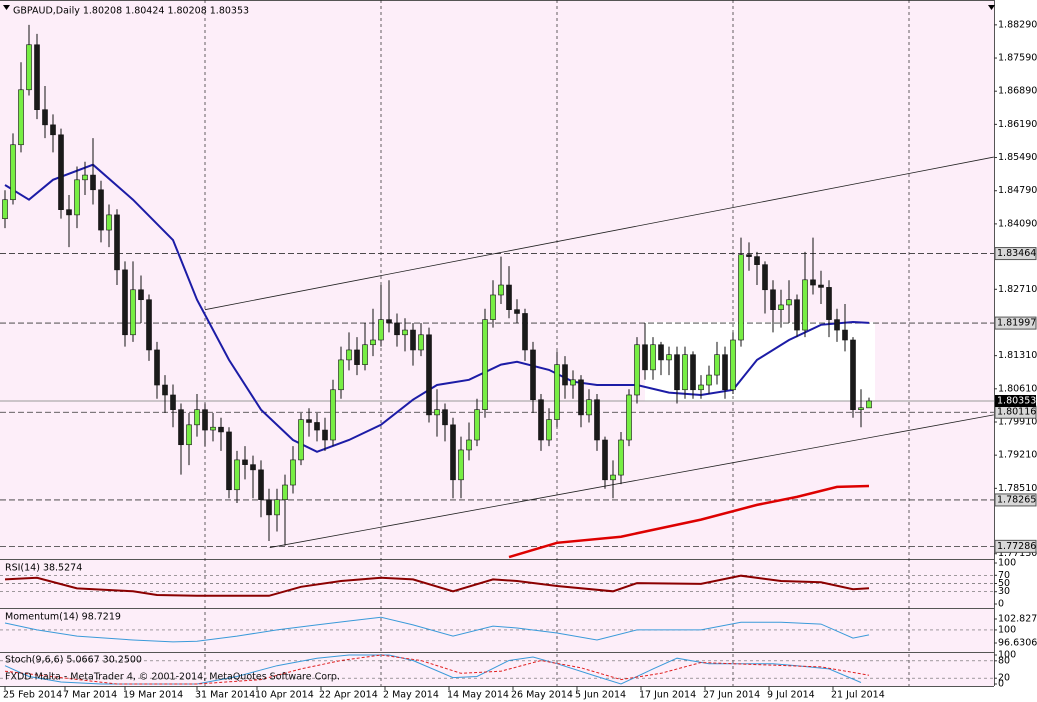 This screenshot has height=702, width=1037. Describe the element at coordinates (1017, 421) in the screenshot. I see `y-tick-label: 1.79910` at that location.